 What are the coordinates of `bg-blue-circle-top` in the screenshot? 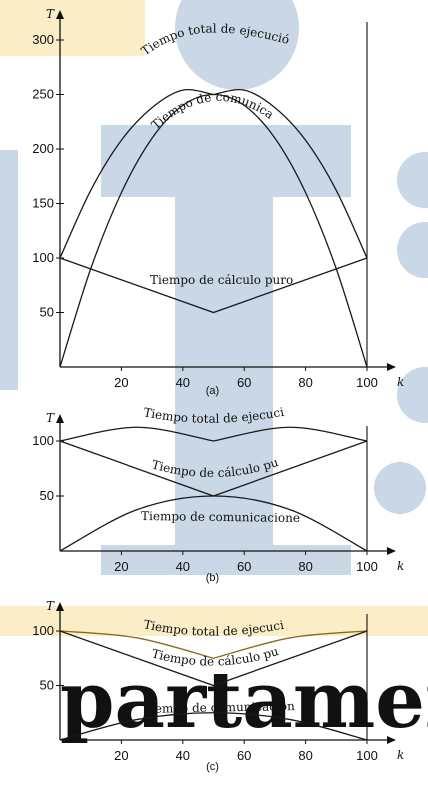 It's located at (237, 45).